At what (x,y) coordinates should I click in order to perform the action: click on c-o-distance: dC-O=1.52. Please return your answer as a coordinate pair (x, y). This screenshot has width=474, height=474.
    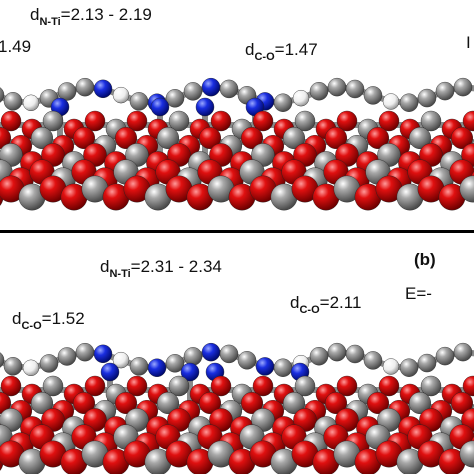
    Looking at the image, I should click on (48, 320).